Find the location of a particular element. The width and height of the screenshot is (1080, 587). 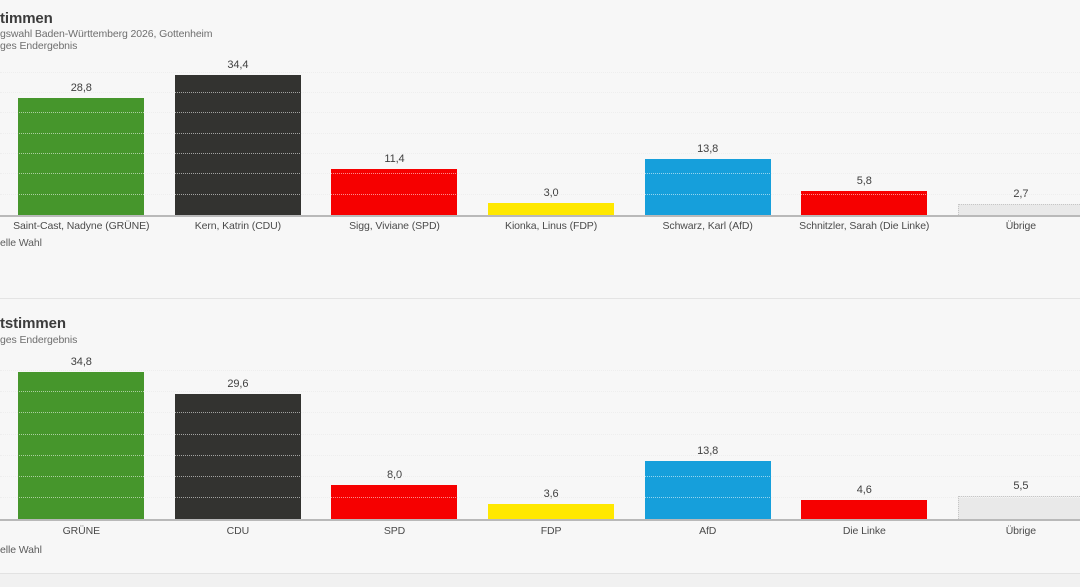

category-label-fdp: Kionka, Linus (FDP) is located at coordinates (551, 226).